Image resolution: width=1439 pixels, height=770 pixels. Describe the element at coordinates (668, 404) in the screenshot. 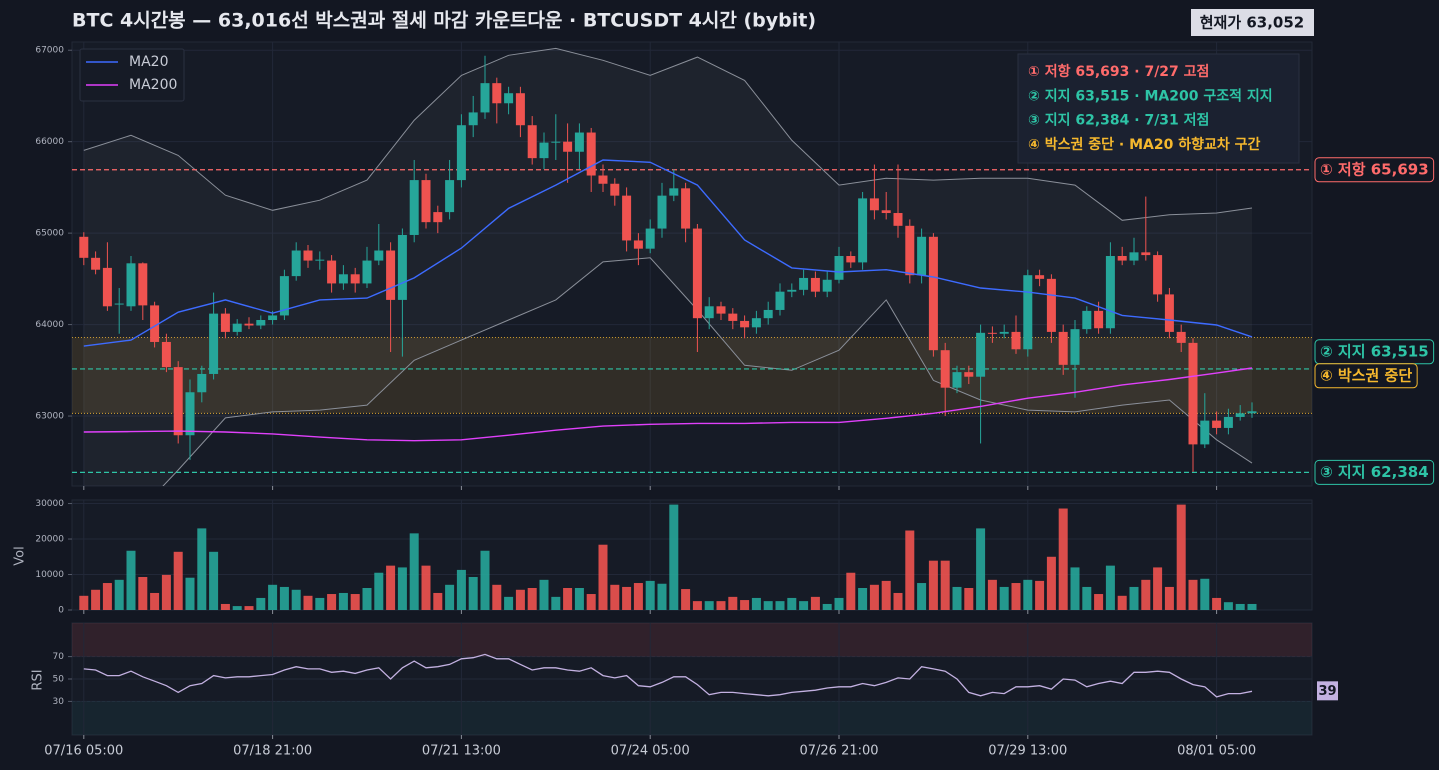

I see `moving-average` at that location.